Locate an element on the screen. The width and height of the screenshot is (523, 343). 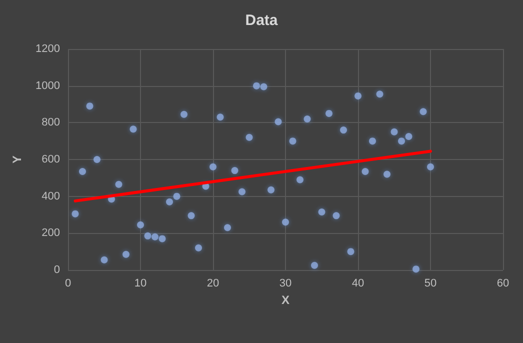
x-tick-label: 40 is located at coordinates (358, 284).